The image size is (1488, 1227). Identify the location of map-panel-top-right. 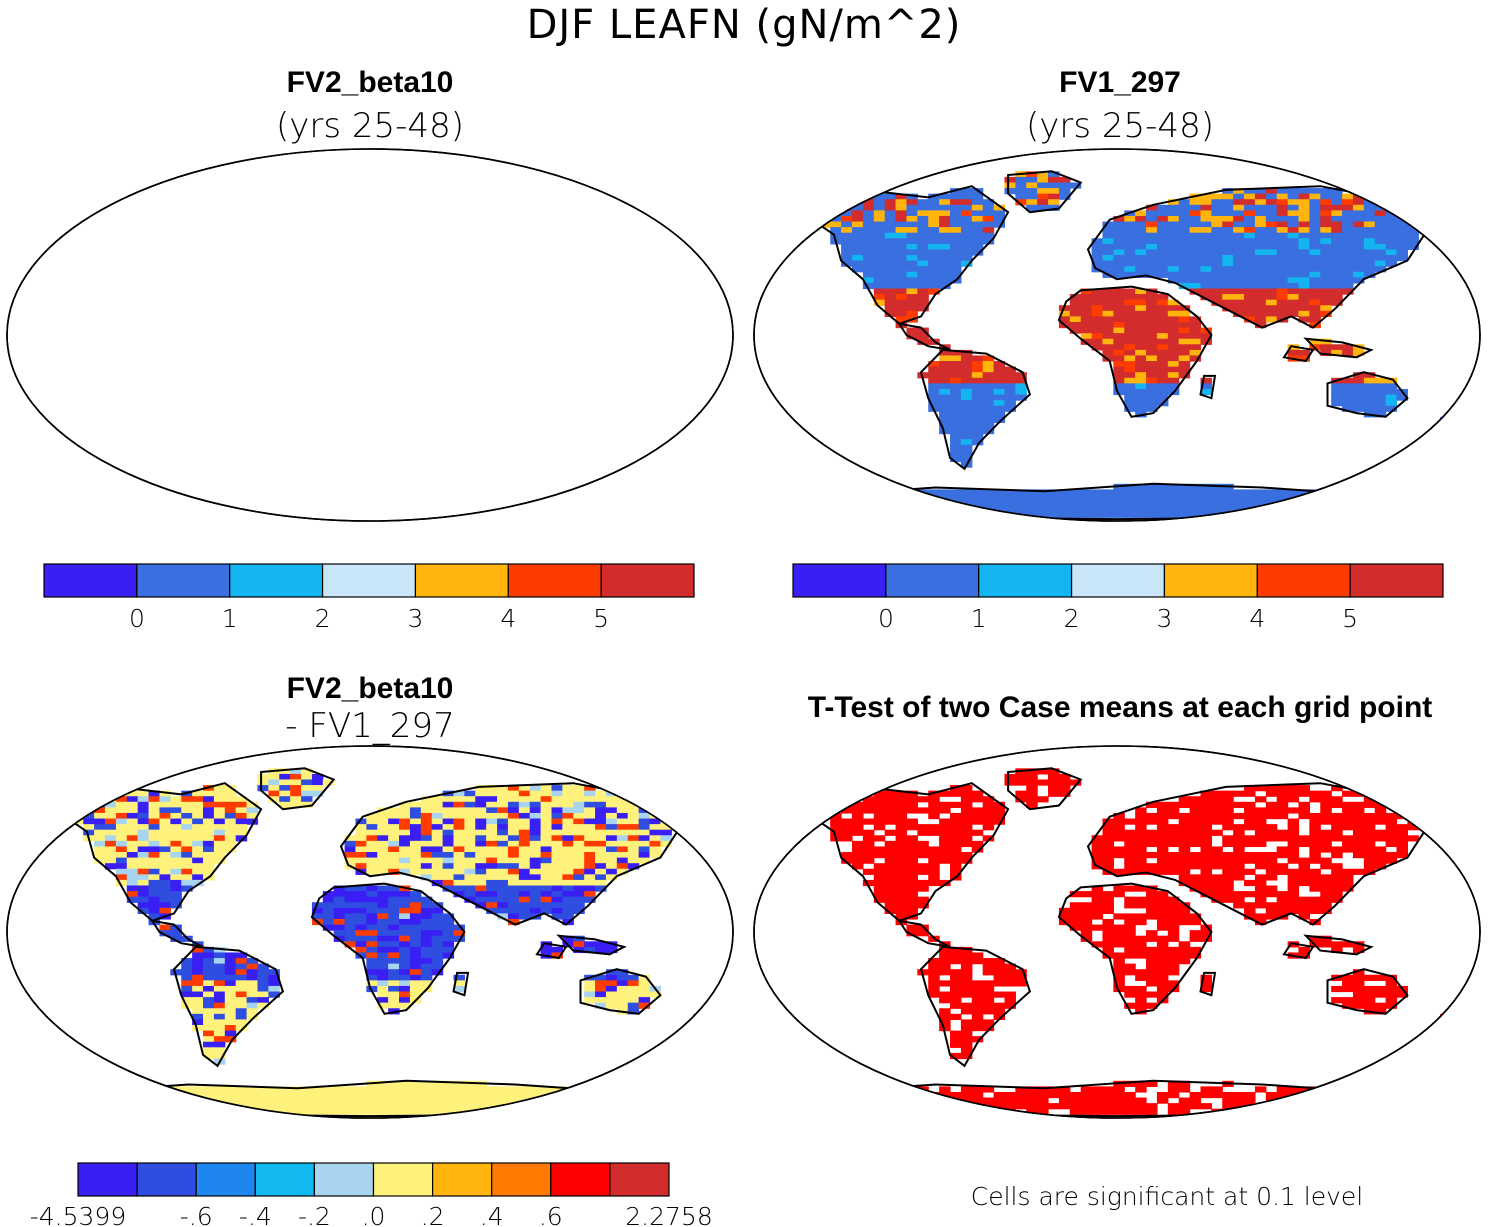
(1117, 335).